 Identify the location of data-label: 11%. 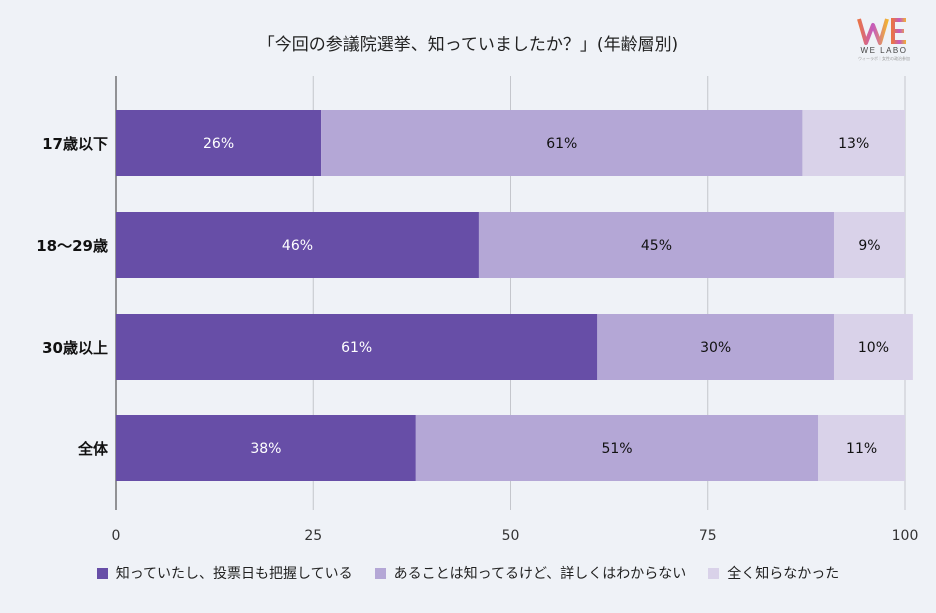
(861, 449).